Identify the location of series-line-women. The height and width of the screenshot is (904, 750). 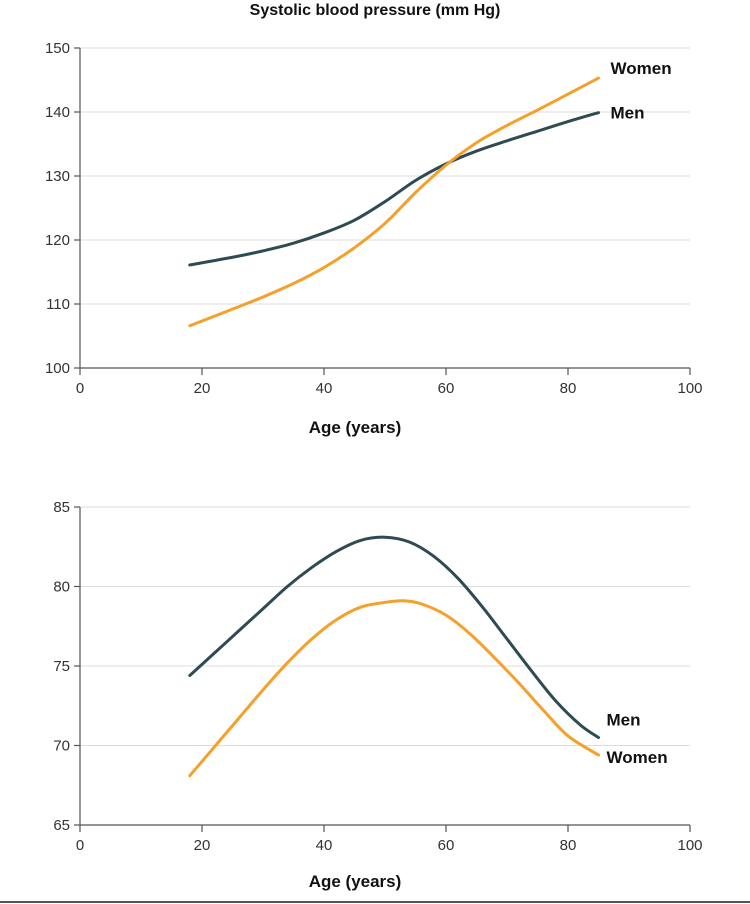
(394, 688).